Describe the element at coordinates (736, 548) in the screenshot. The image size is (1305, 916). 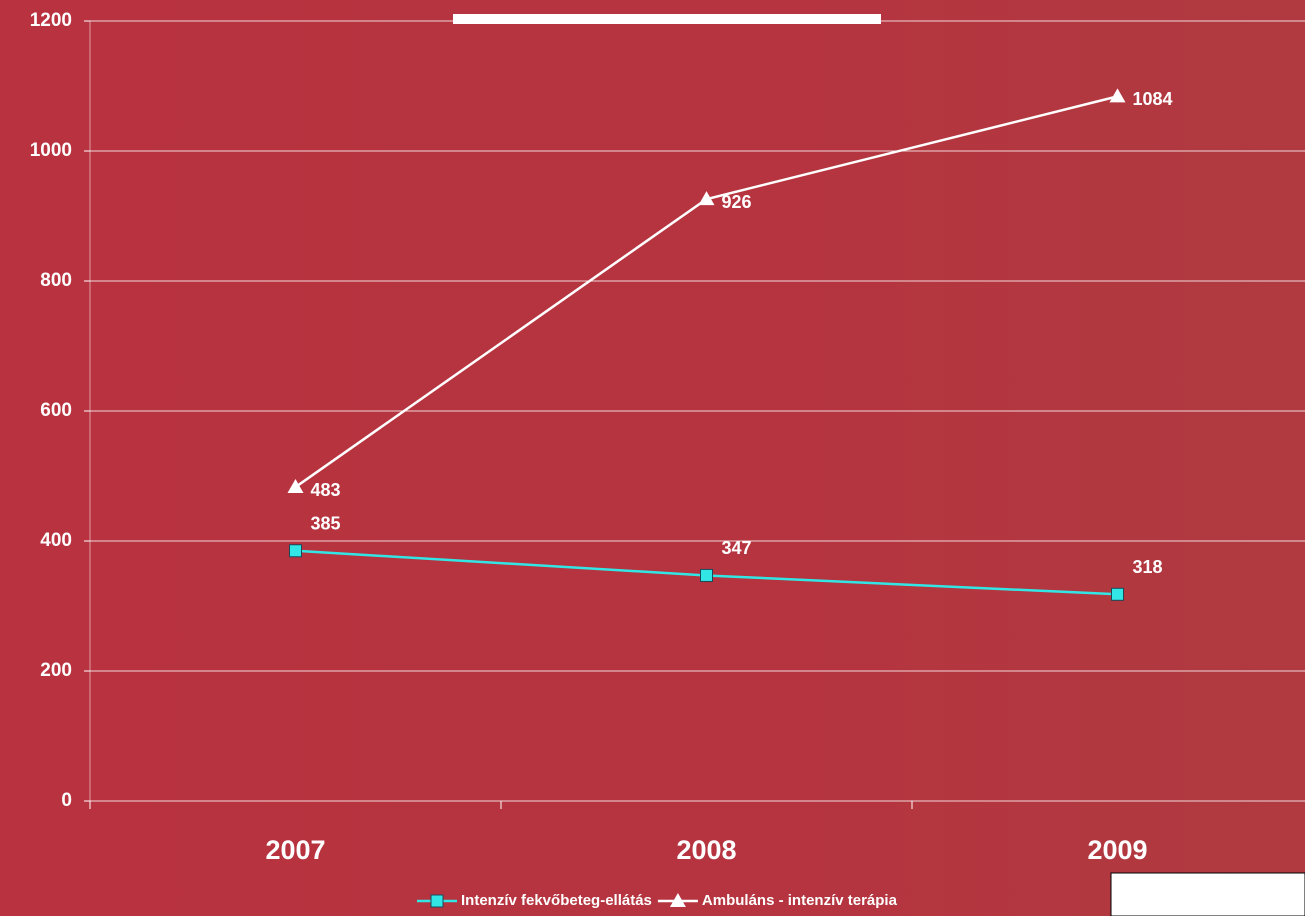
I see `data-label: 347` at that location.